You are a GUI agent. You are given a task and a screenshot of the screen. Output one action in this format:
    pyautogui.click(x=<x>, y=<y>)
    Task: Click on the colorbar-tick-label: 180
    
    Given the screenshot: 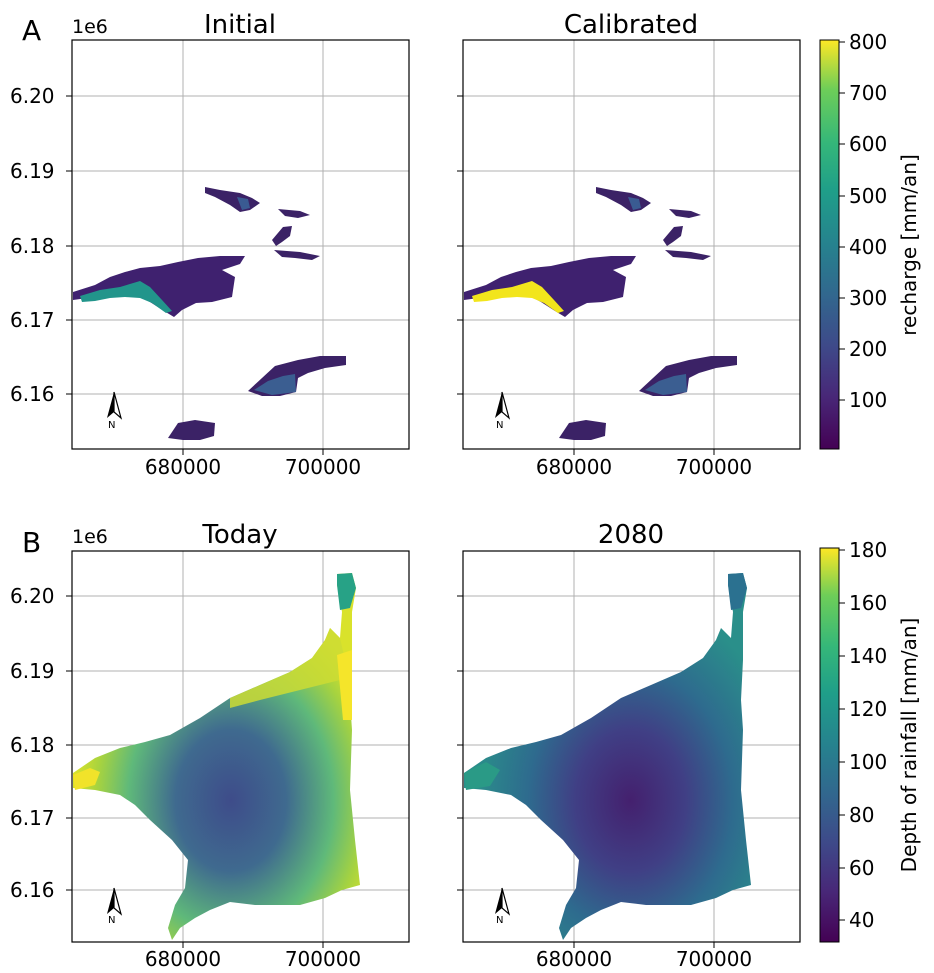 What is the action you would take?
    pyautogui.click(x=868, y=550)
    